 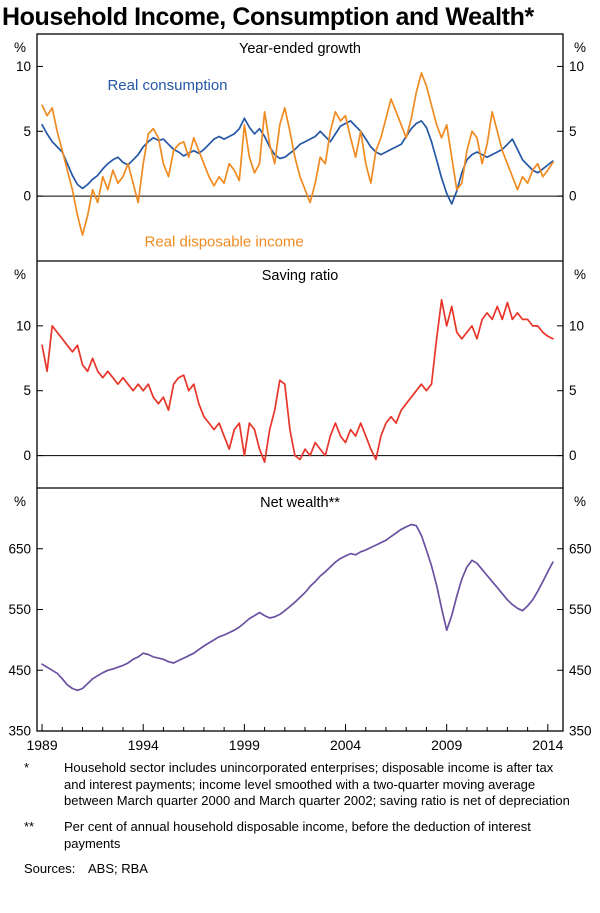 I want to click on sources-line: Sources: ABS; RBA, so click(x=299, y=869).